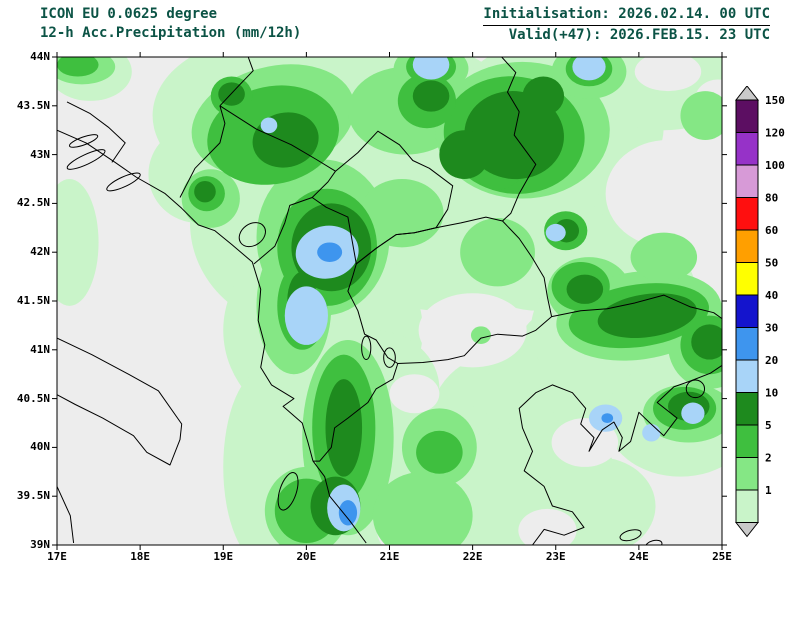 The height and width of the screenshot is (618, 800). Describe the element at coordinates (638, 556) in the screenshot. I see `lon-label: 24E` at that location.